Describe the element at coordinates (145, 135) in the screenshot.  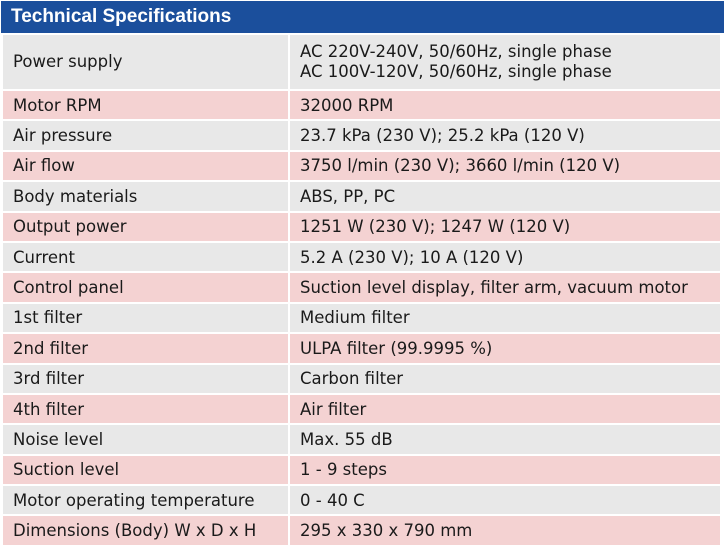
I see `spec-label: Air pressure` at that location.